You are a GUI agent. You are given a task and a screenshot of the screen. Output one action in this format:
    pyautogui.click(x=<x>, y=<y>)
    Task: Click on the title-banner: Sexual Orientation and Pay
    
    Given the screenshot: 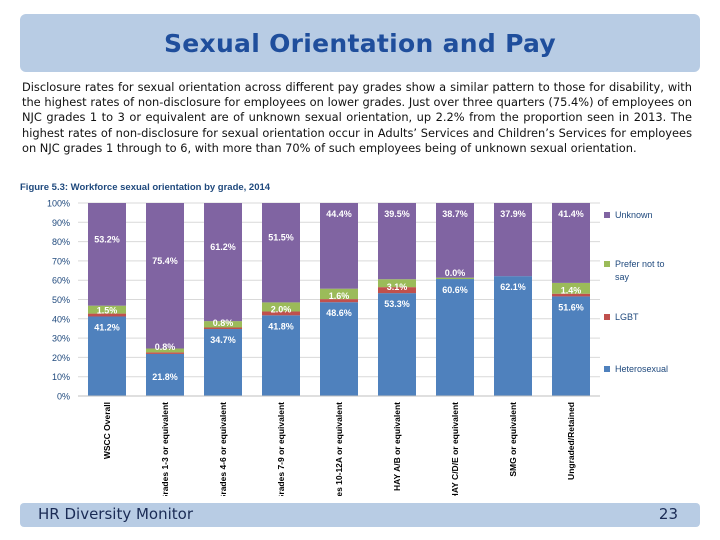 What is the action you would take?
    pyautogui.click(x=360, y=43)
    